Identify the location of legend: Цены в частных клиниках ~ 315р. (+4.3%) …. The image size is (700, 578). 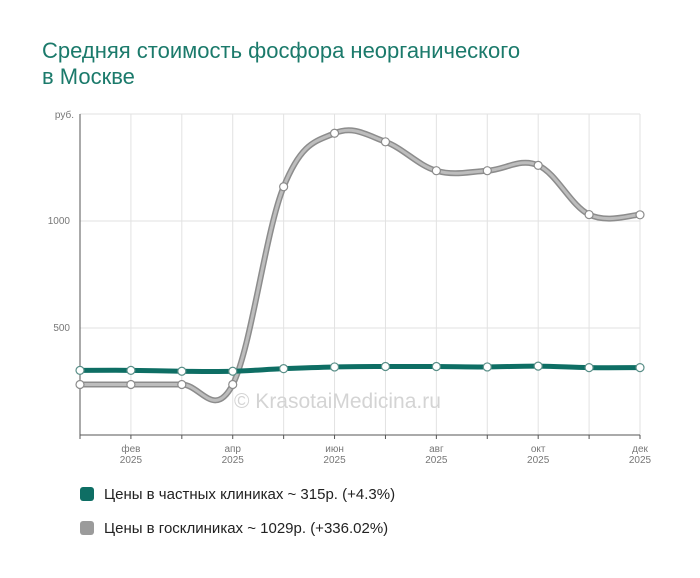
(237, 518).